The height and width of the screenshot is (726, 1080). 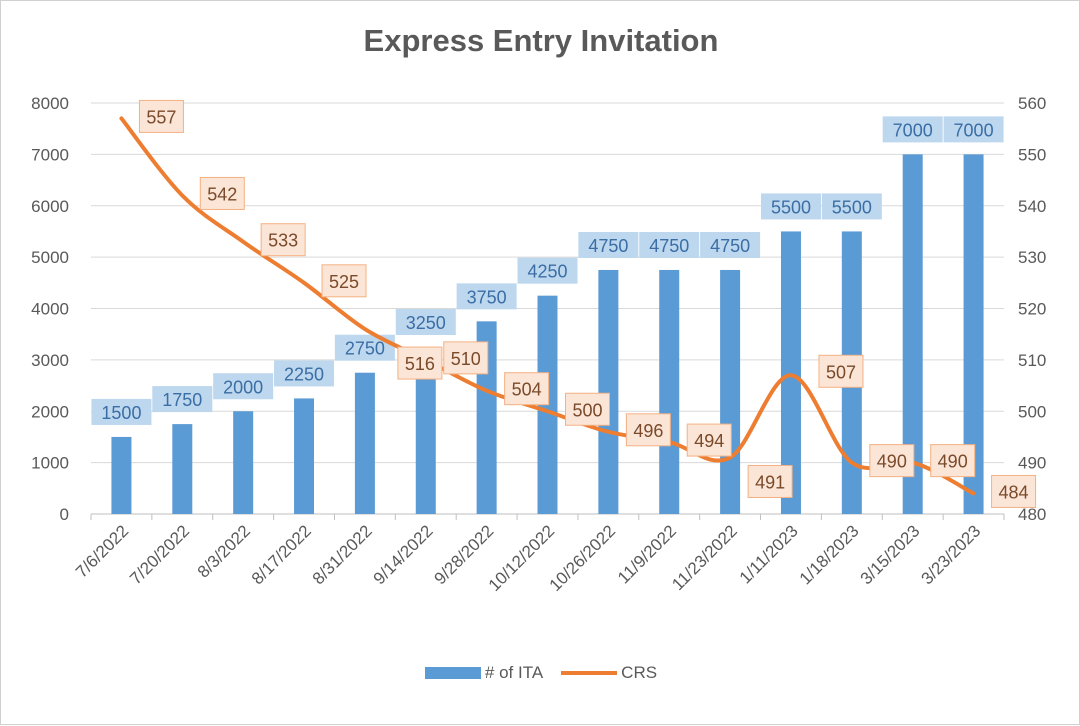 What do you see at coordinates (890, 554) in the screenshot?
I see `x-tick-label: 3/15/2023` at bounding box center [890, 554].